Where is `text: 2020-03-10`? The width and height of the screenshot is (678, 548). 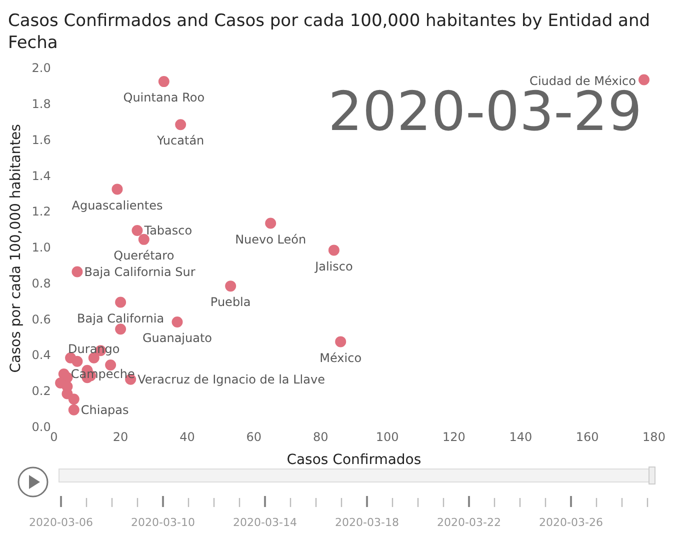 text: 2020-03-10 is located at coordinates (163, 522).